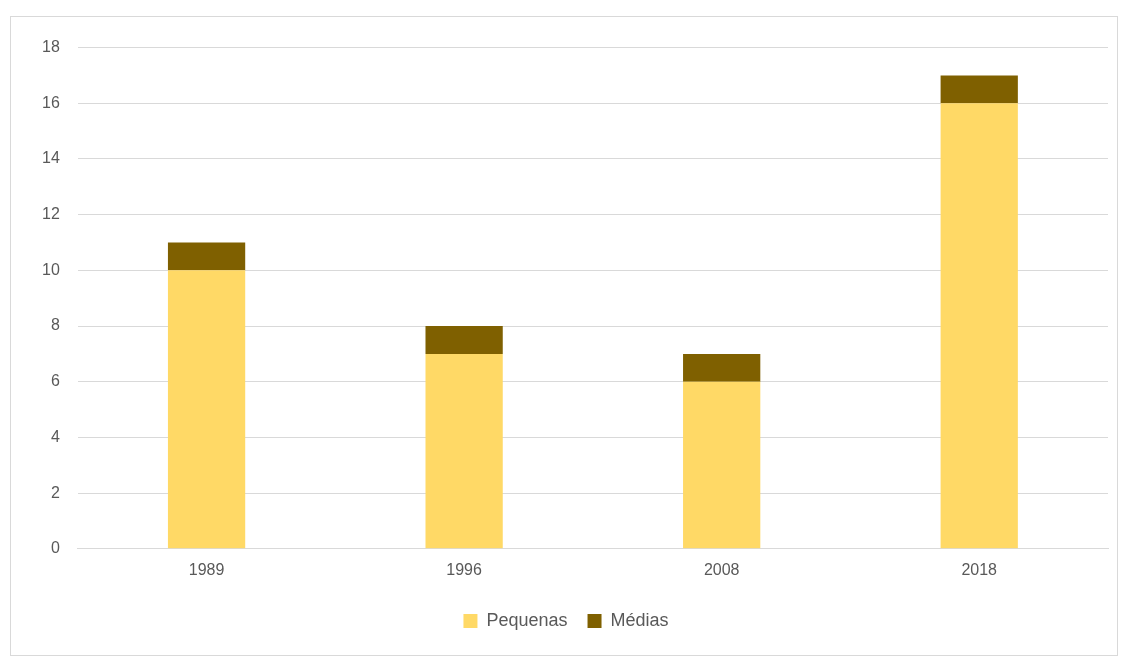 This screenshot has height=660, width=1129. What do you see at coordinates (55, 381) in the screenshot?
I see `y-tick-label: 6` at bounding box center [55, 381].